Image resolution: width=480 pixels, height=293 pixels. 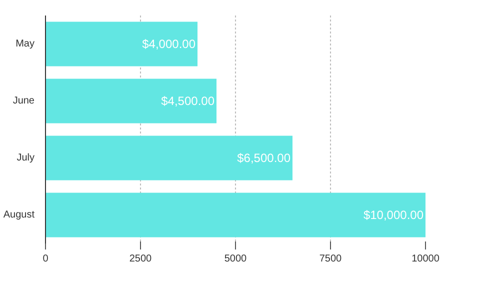 I want to click on y-tick-label: July, so click(x=25, y=158).